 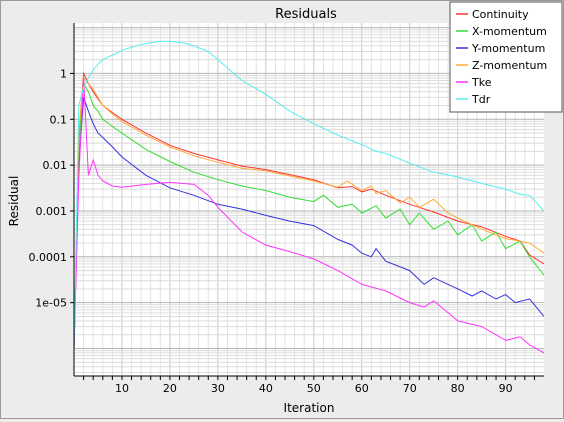 I want to click on legend-box, so click(x=506, y=57).